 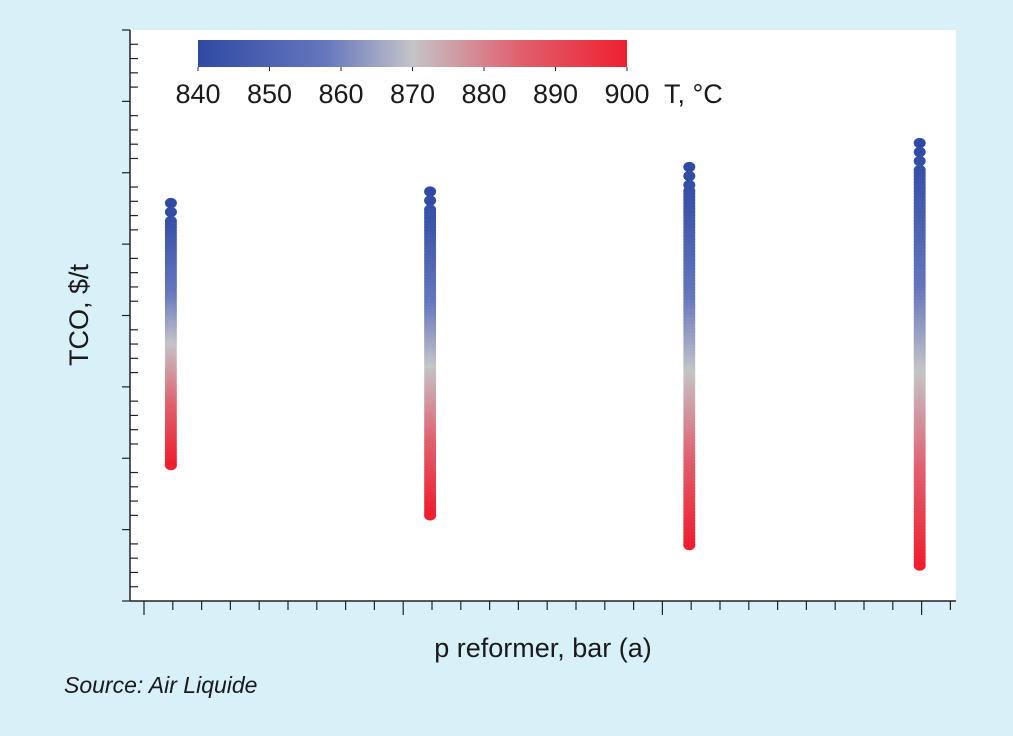 What do you see at coordinates (340, 94) in the screenshot?
I see `colorbar-tick-label: 860` at bounding box center [340, 94].